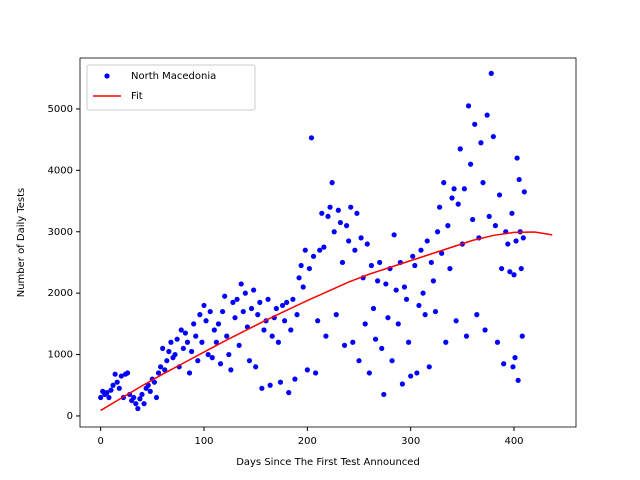  Describe the element at coordinates (107, 76) in the screenshot. I see `legend-marker` at that location.